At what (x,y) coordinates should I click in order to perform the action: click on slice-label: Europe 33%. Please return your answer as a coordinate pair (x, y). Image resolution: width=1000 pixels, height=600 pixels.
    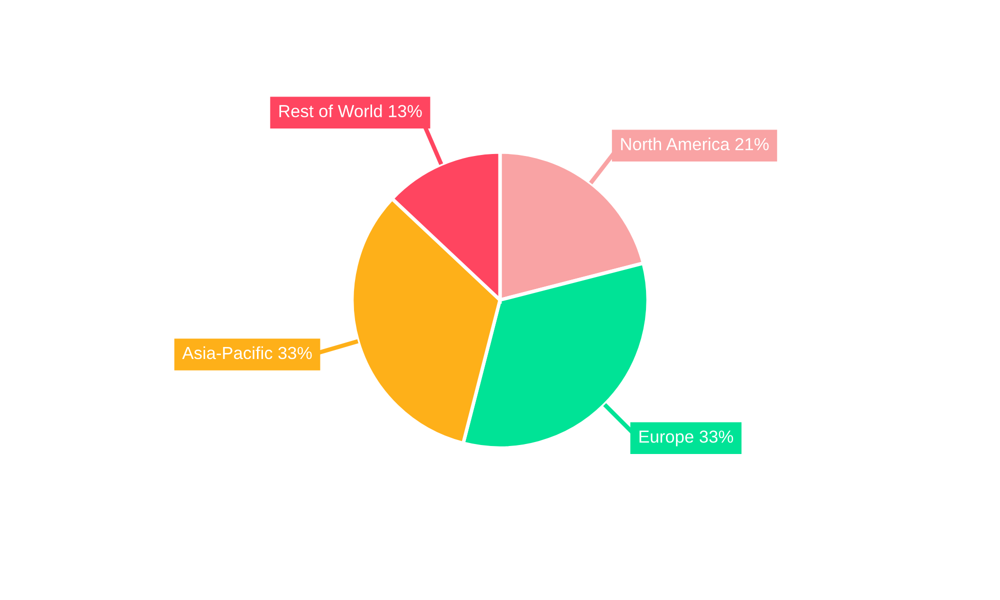
    Looking at the image, I should click on (687, 438).